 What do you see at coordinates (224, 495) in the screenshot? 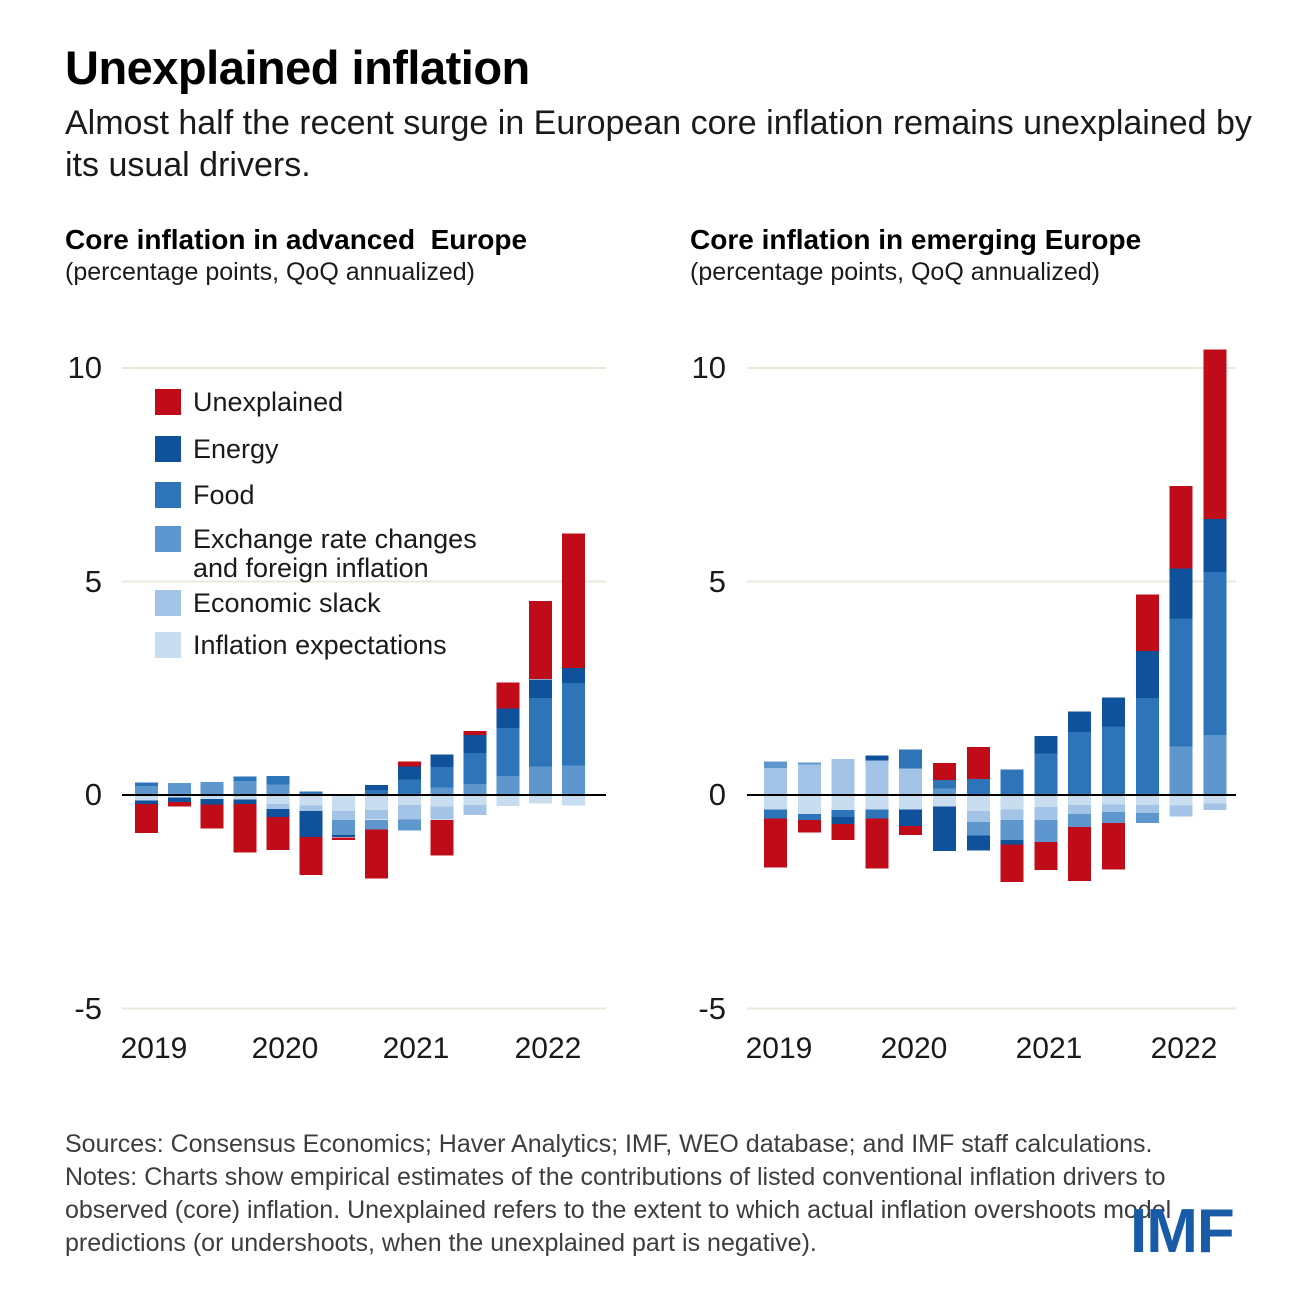
I see `legend-item-label: Food` at bounding box center [224, 495].